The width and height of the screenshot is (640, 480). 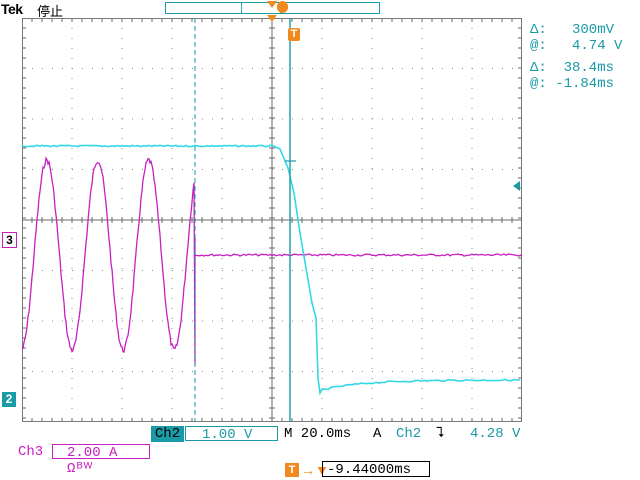 I want to click on trigger-position-arrow-lower, so click(x=272, y=18).